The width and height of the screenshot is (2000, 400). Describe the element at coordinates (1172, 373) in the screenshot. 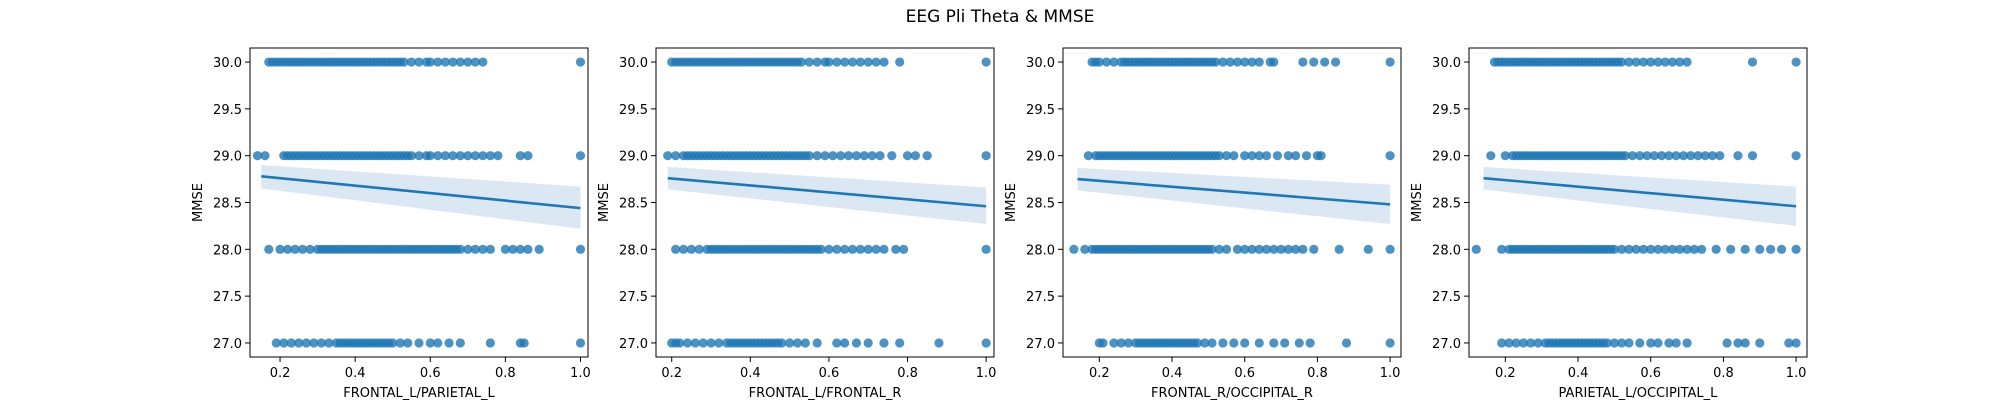

I see `x-tick-label: 0.4` at that location.